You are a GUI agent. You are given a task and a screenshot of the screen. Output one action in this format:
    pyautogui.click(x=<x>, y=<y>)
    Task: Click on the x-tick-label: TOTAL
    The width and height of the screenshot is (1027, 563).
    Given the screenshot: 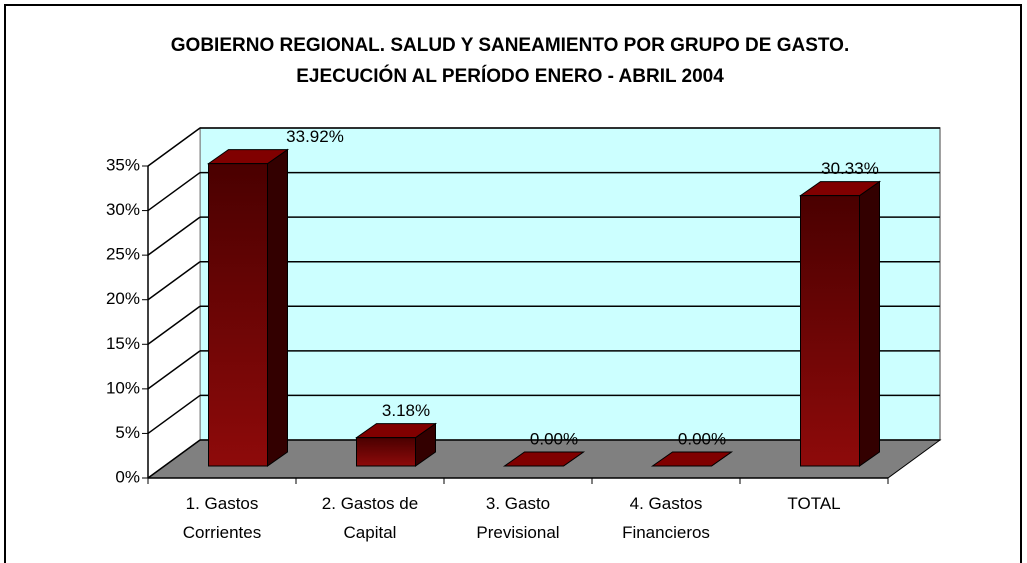 What is the action you would take?
    pyautogui.click(x=814, y=503)
    